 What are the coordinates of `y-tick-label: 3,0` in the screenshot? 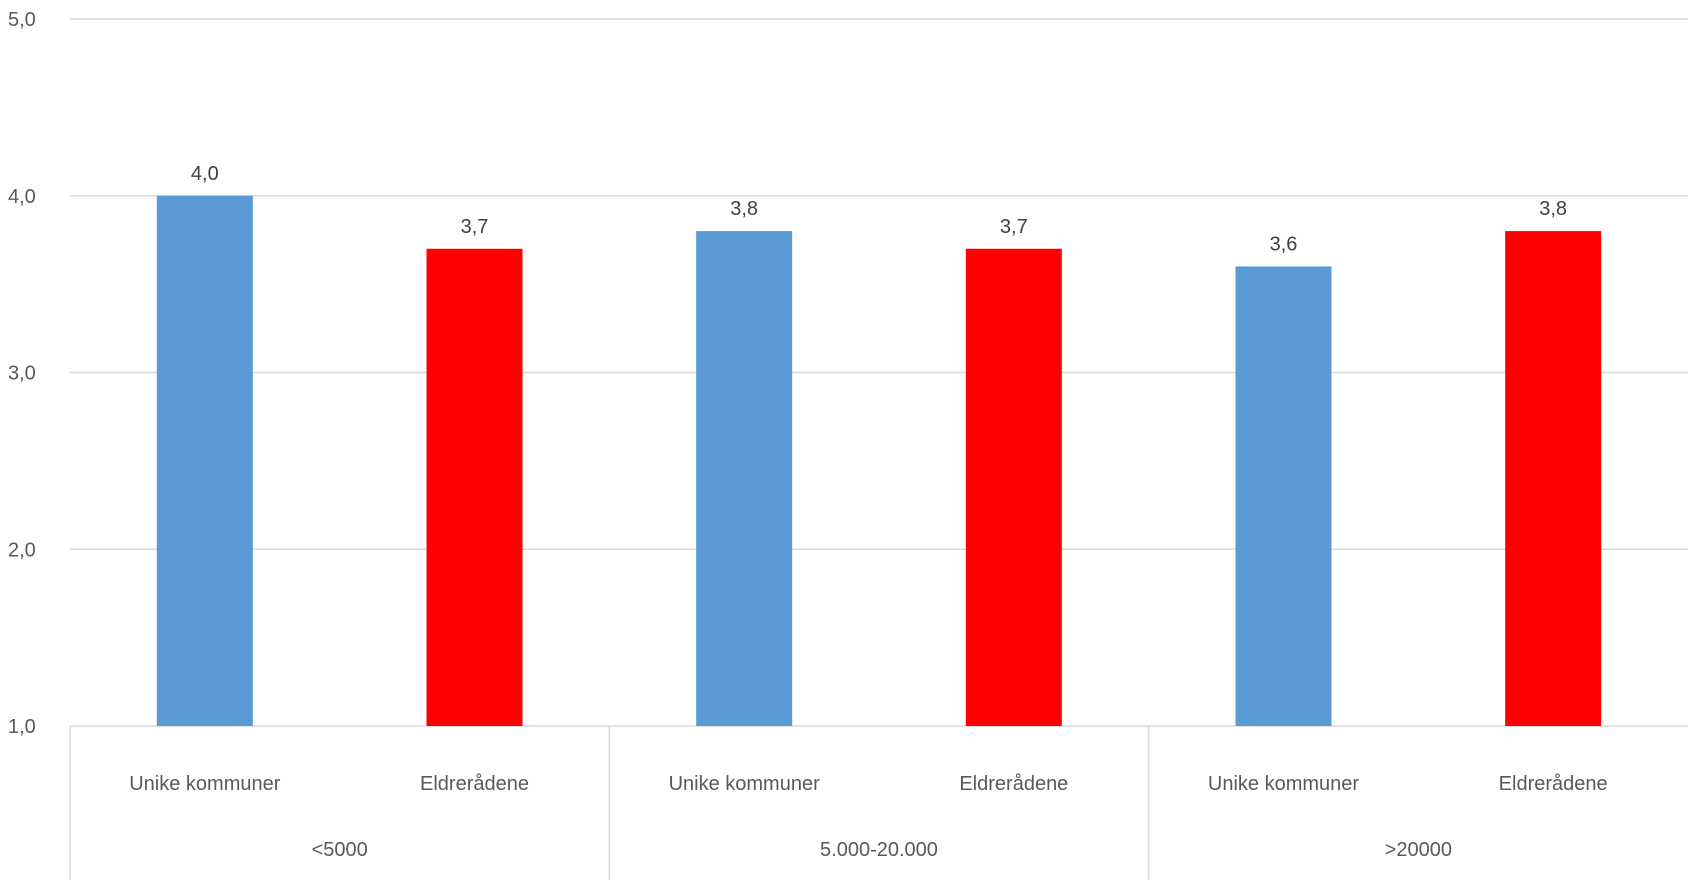 It's located at (22, 374).